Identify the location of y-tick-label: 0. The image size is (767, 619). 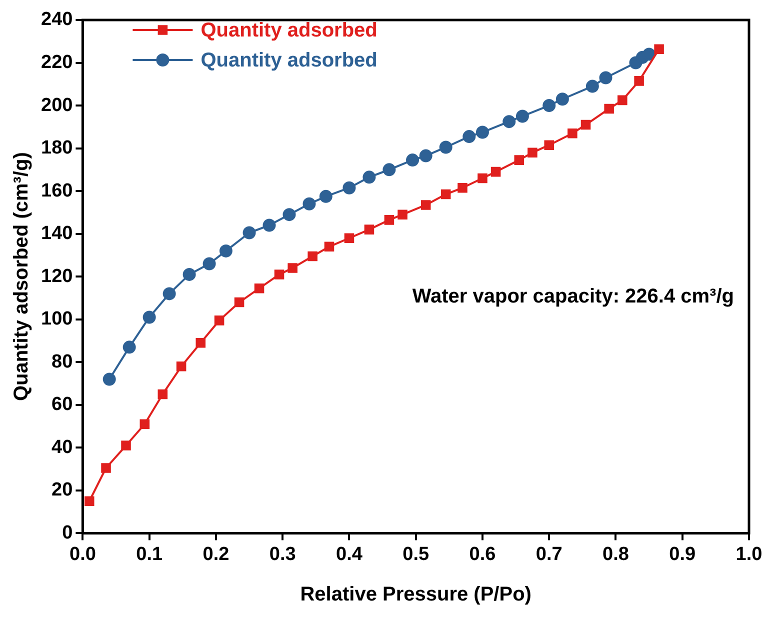
(67, 533).